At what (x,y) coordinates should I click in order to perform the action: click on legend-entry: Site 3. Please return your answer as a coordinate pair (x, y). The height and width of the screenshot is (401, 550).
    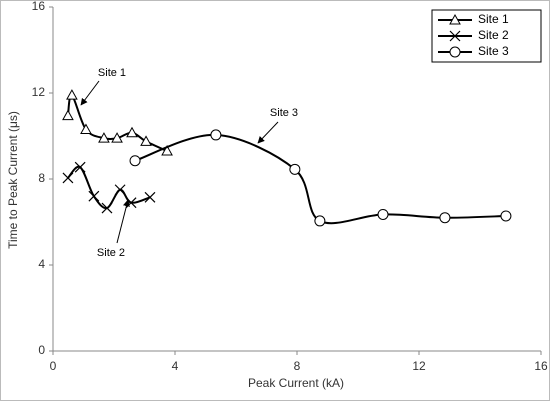
    Looking at the image, I should click on (473, 51).